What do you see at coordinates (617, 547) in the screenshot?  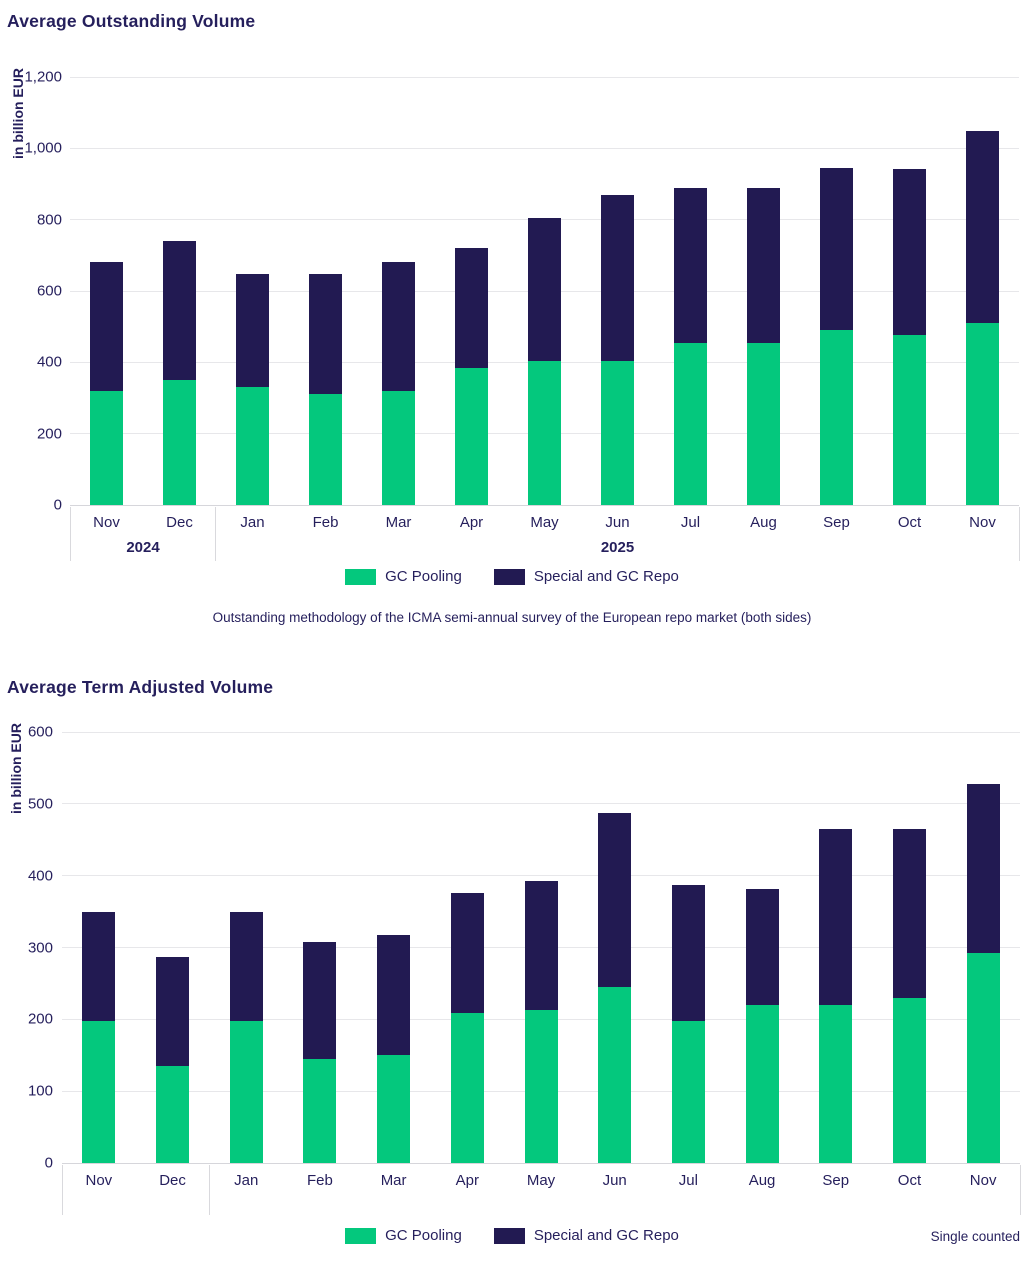 I see `year-label: 2025` at bounding box center [617, 547].